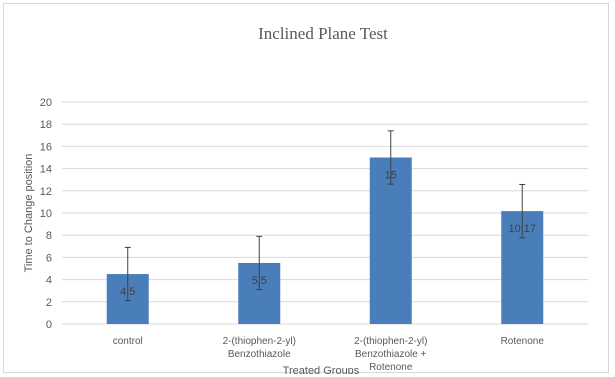  I want to click on bar, so click(390, 240).